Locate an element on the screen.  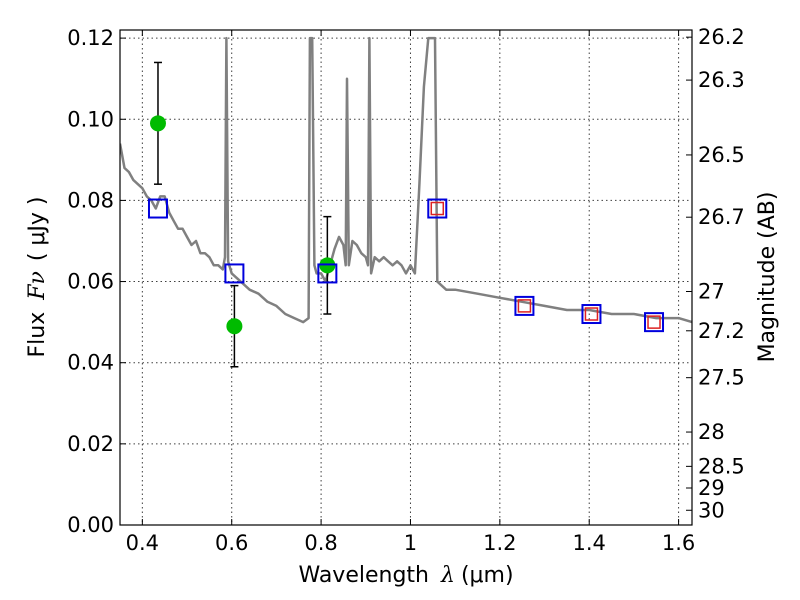
x-tick-label: 0.8 is located at coordinates (320, 543).